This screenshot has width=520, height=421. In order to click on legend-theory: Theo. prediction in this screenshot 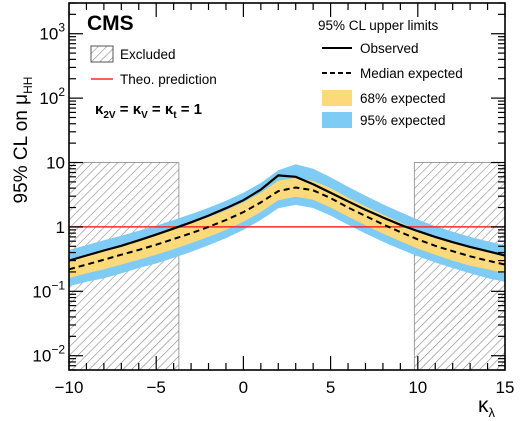, I will do `click(154, 79)`.